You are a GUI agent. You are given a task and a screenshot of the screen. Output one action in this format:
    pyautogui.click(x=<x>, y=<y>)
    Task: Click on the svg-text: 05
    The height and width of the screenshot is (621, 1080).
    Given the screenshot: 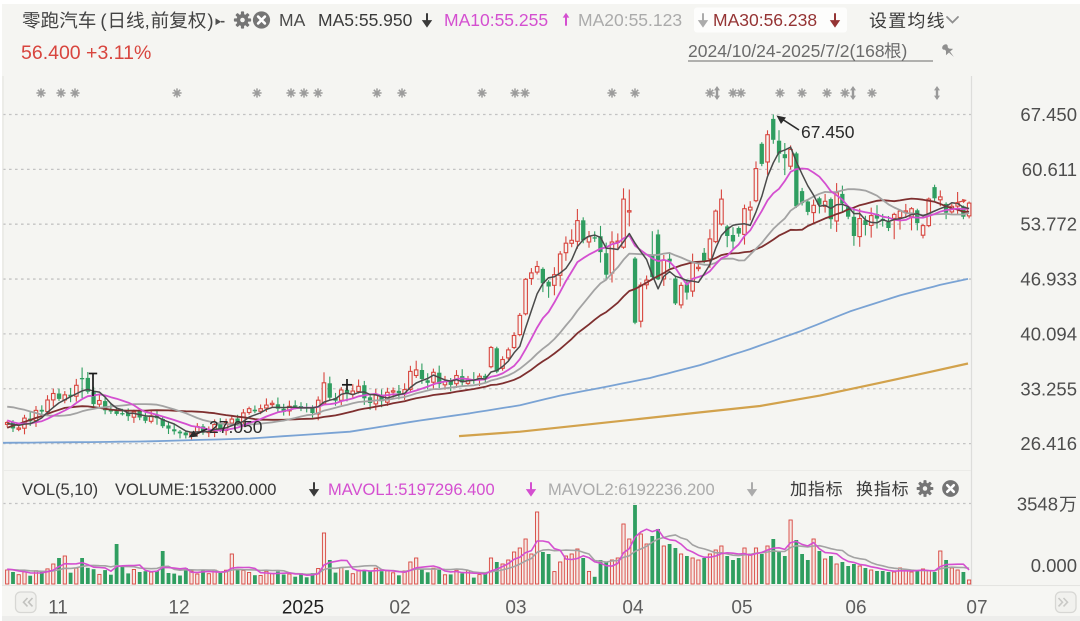 What is the action you would take?
    pyautogui.click(x=741, y=608)
    